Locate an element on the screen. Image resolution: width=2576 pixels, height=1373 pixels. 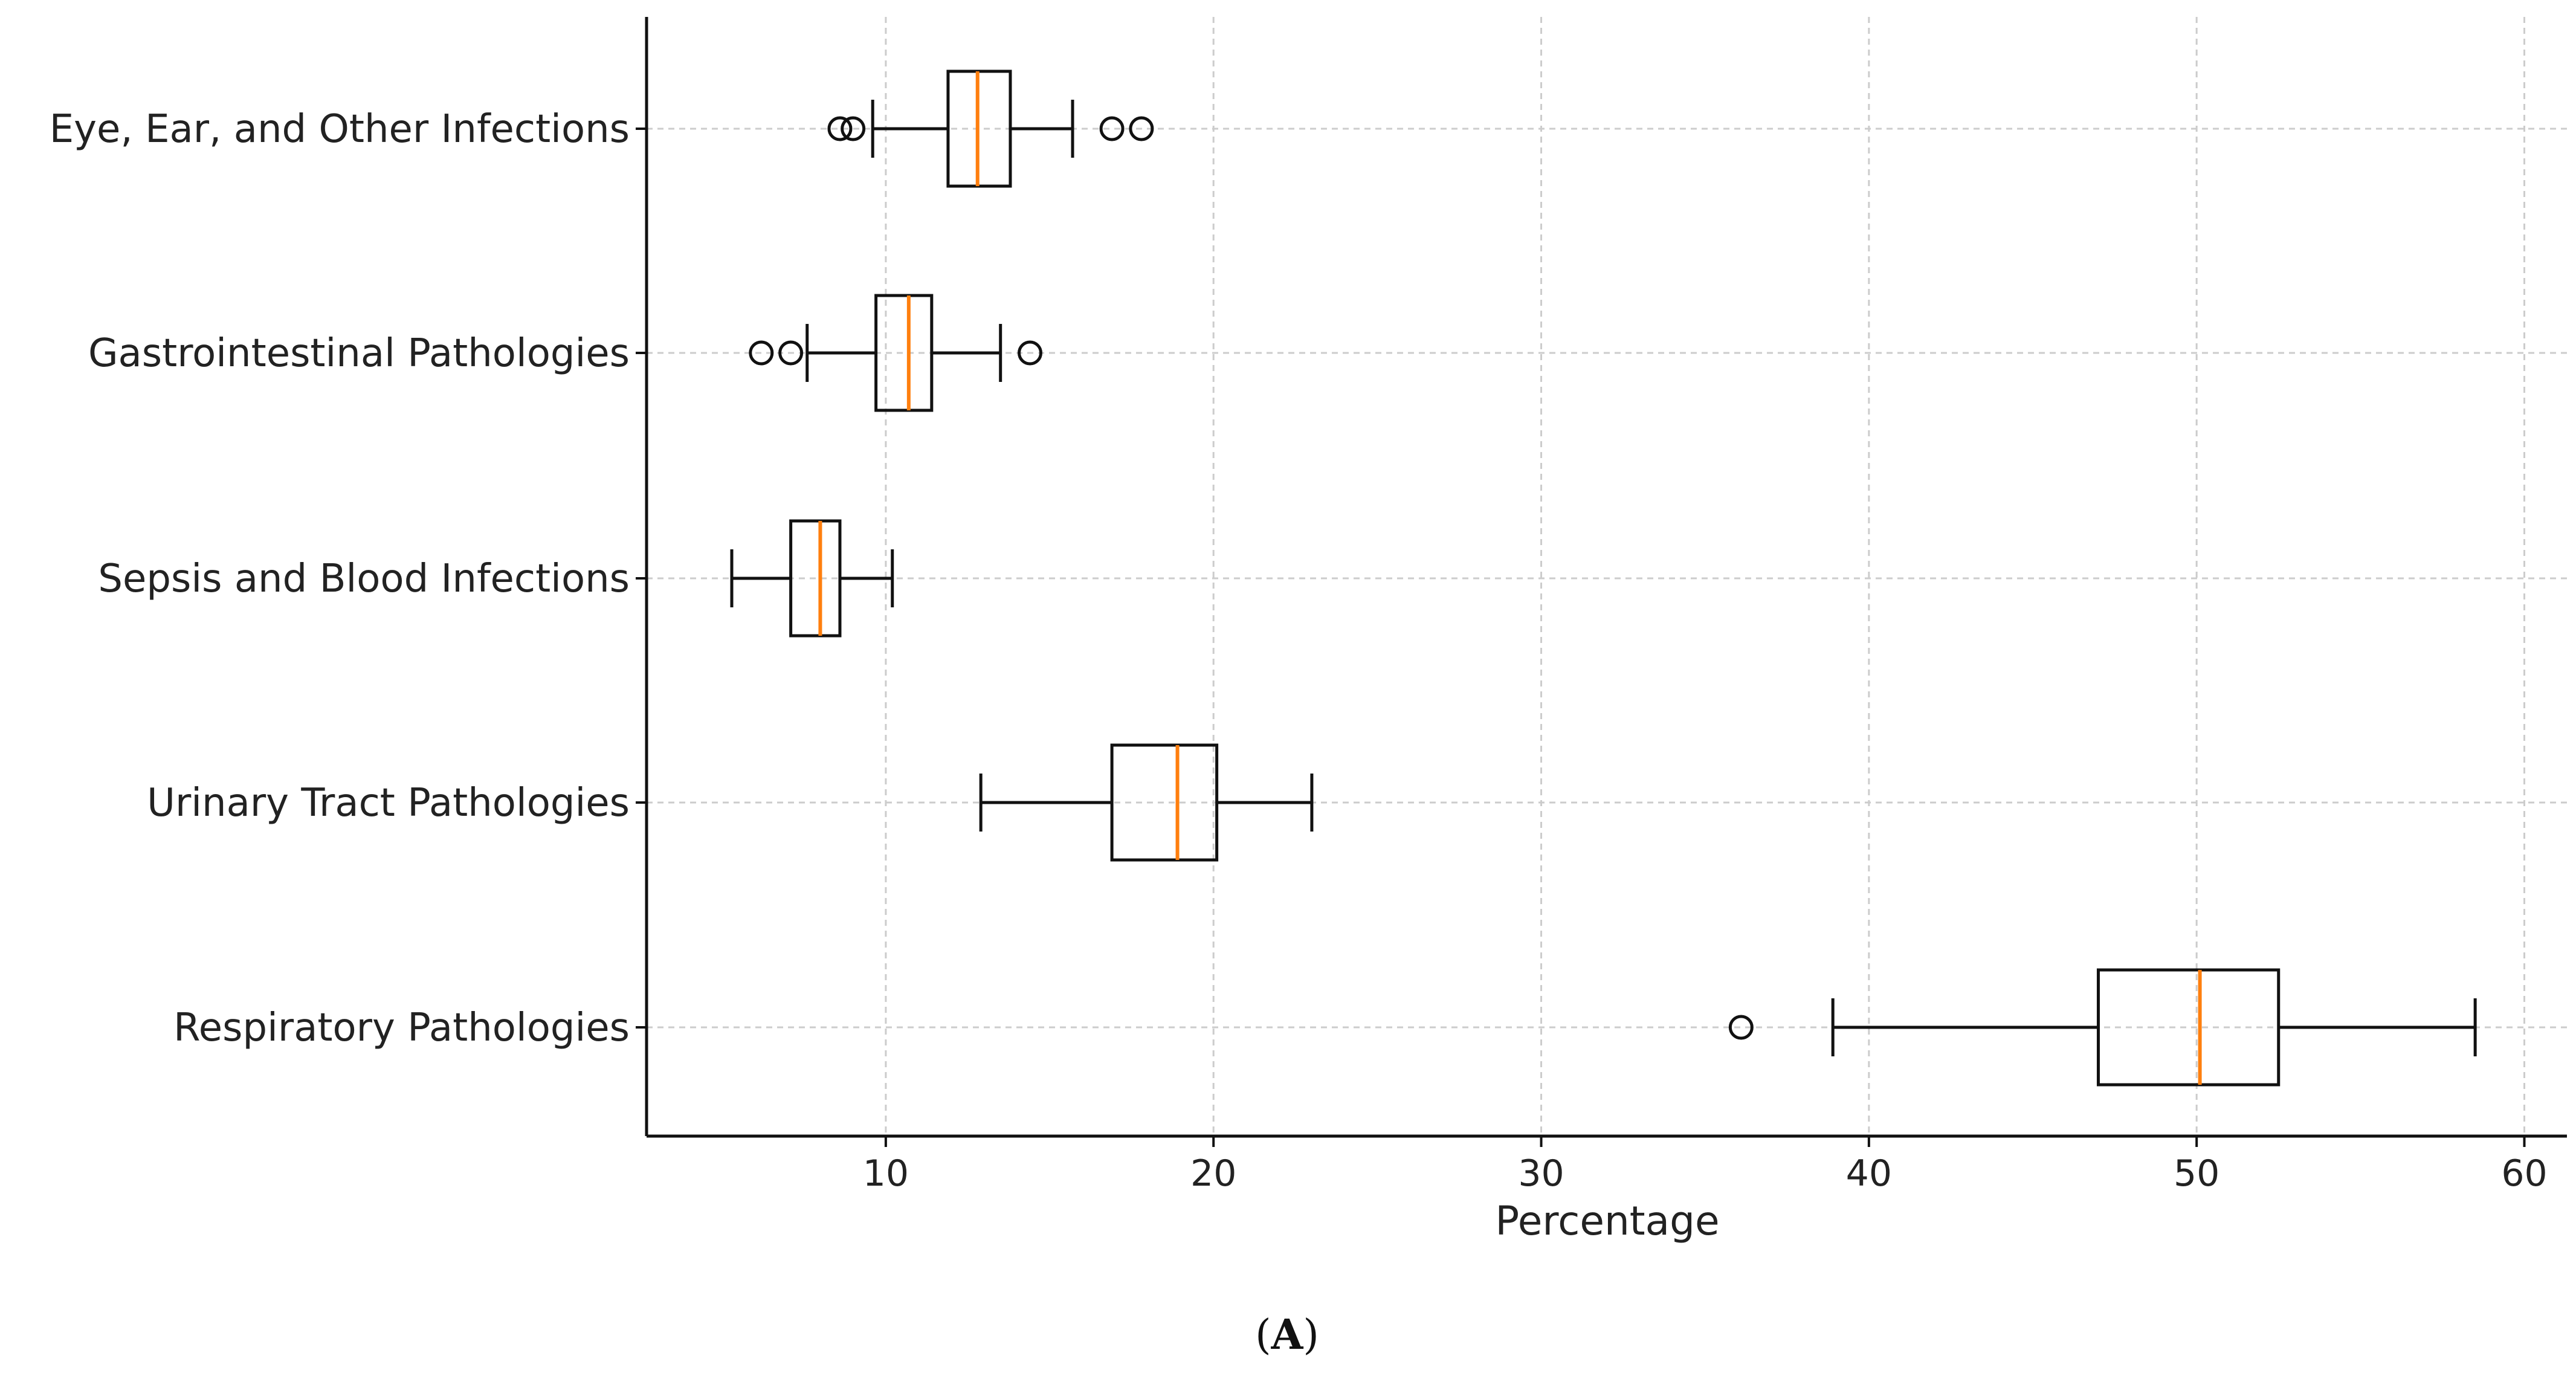
x-axis-label: Percentage is located at coordinates (1607, 1221).